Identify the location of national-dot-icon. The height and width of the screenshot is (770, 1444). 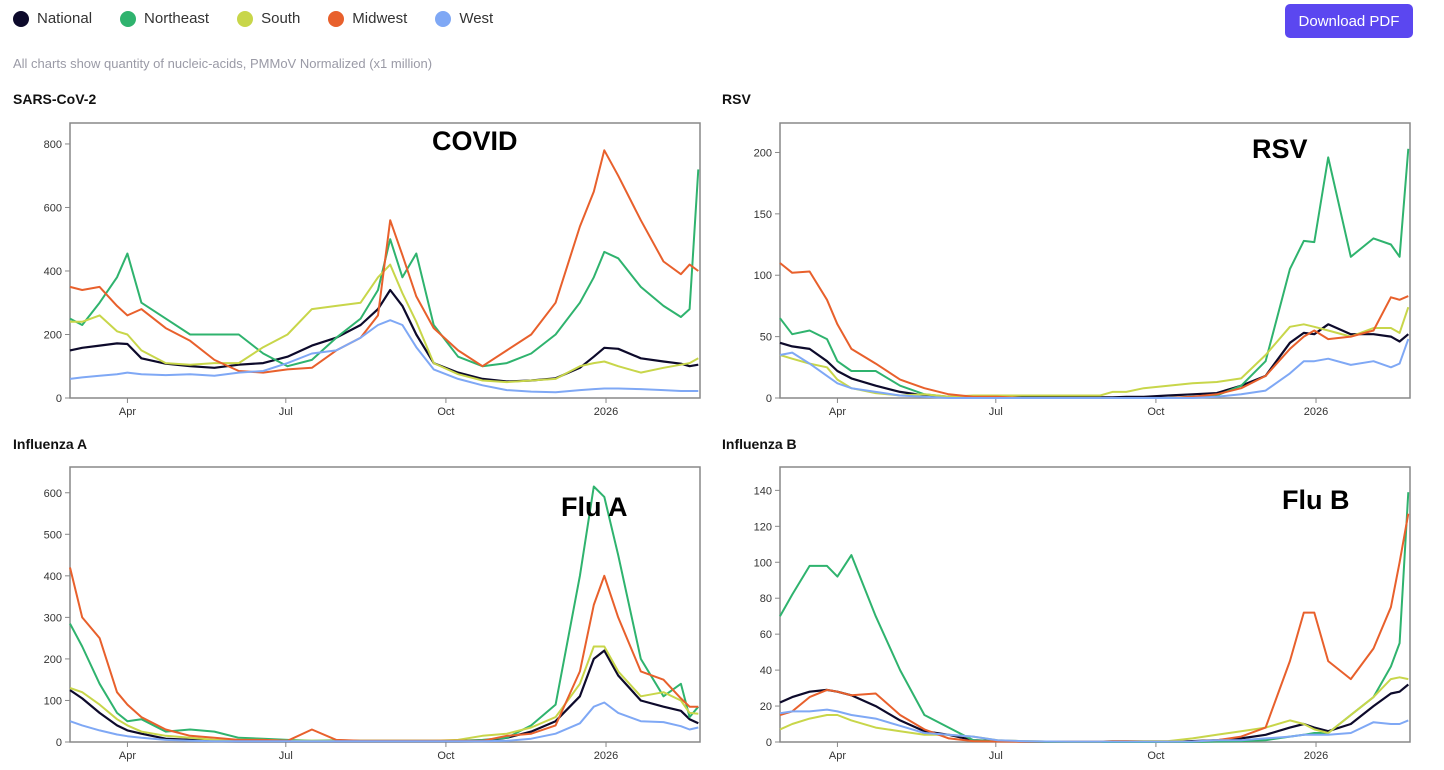
(21, 18).